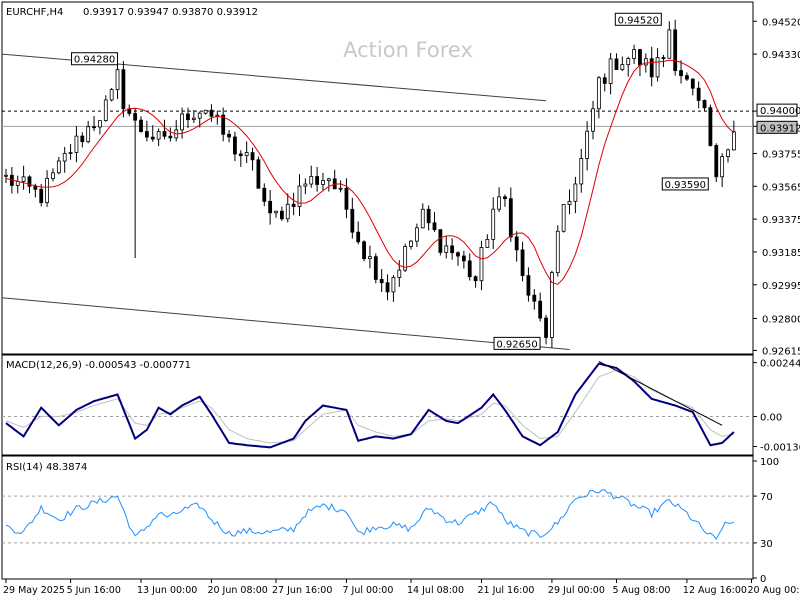  What do you see at coordinates (170, 12) in the screenshot?
I see `price-header-values: 0.93917 0.93947 0.93870 0.93912` at bounding box center [170, 12].